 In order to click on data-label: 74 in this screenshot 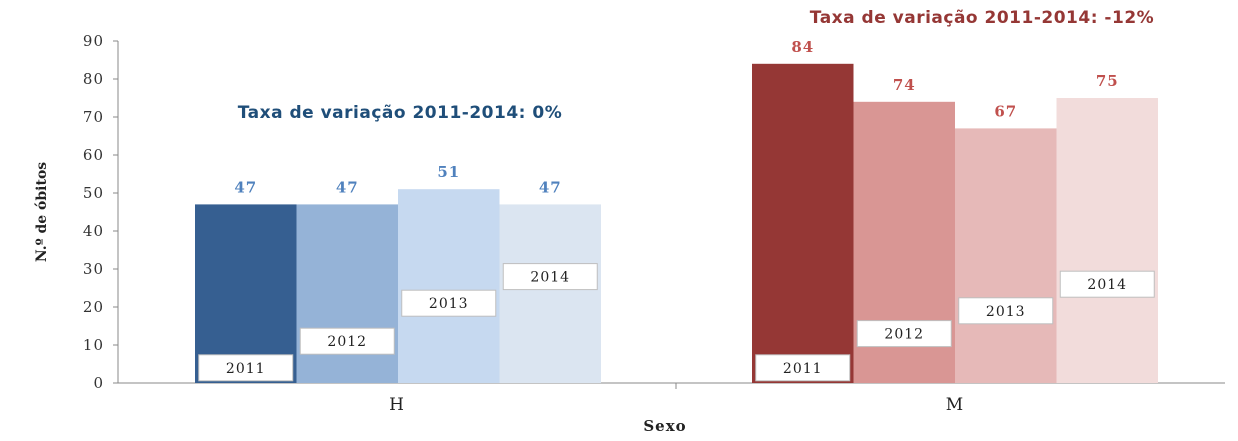, I will do `click(904, 85)`.